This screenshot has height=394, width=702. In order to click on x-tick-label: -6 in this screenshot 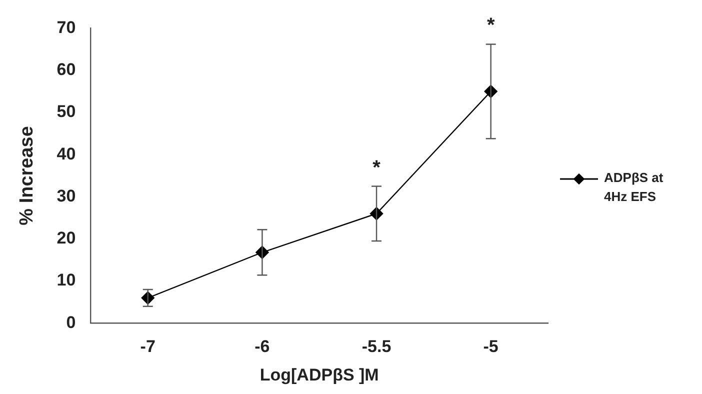, I will do `click(262, 346)`.